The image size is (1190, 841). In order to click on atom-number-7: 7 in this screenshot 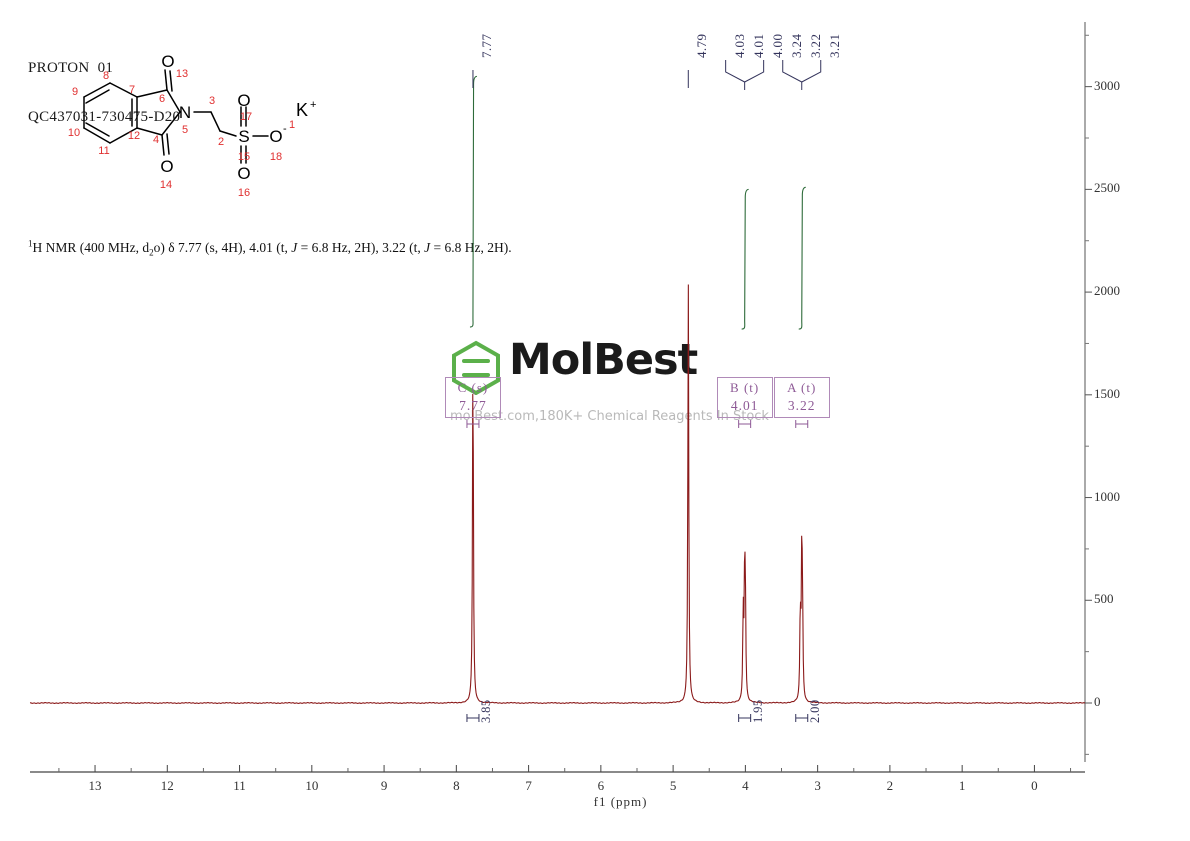, I will do `click(132, 90)`.